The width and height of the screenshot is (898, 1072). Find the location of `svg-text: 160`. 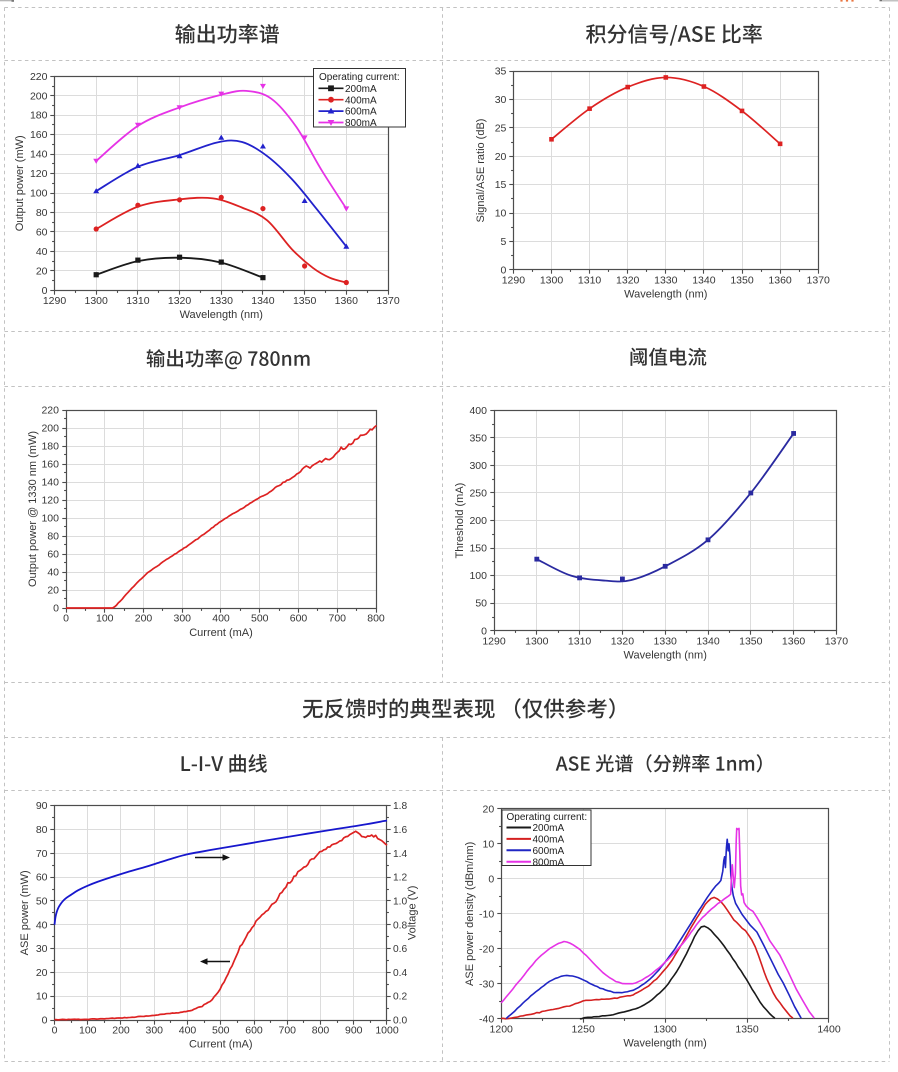

svg-text: 160 is located at coordinates (50, 465).